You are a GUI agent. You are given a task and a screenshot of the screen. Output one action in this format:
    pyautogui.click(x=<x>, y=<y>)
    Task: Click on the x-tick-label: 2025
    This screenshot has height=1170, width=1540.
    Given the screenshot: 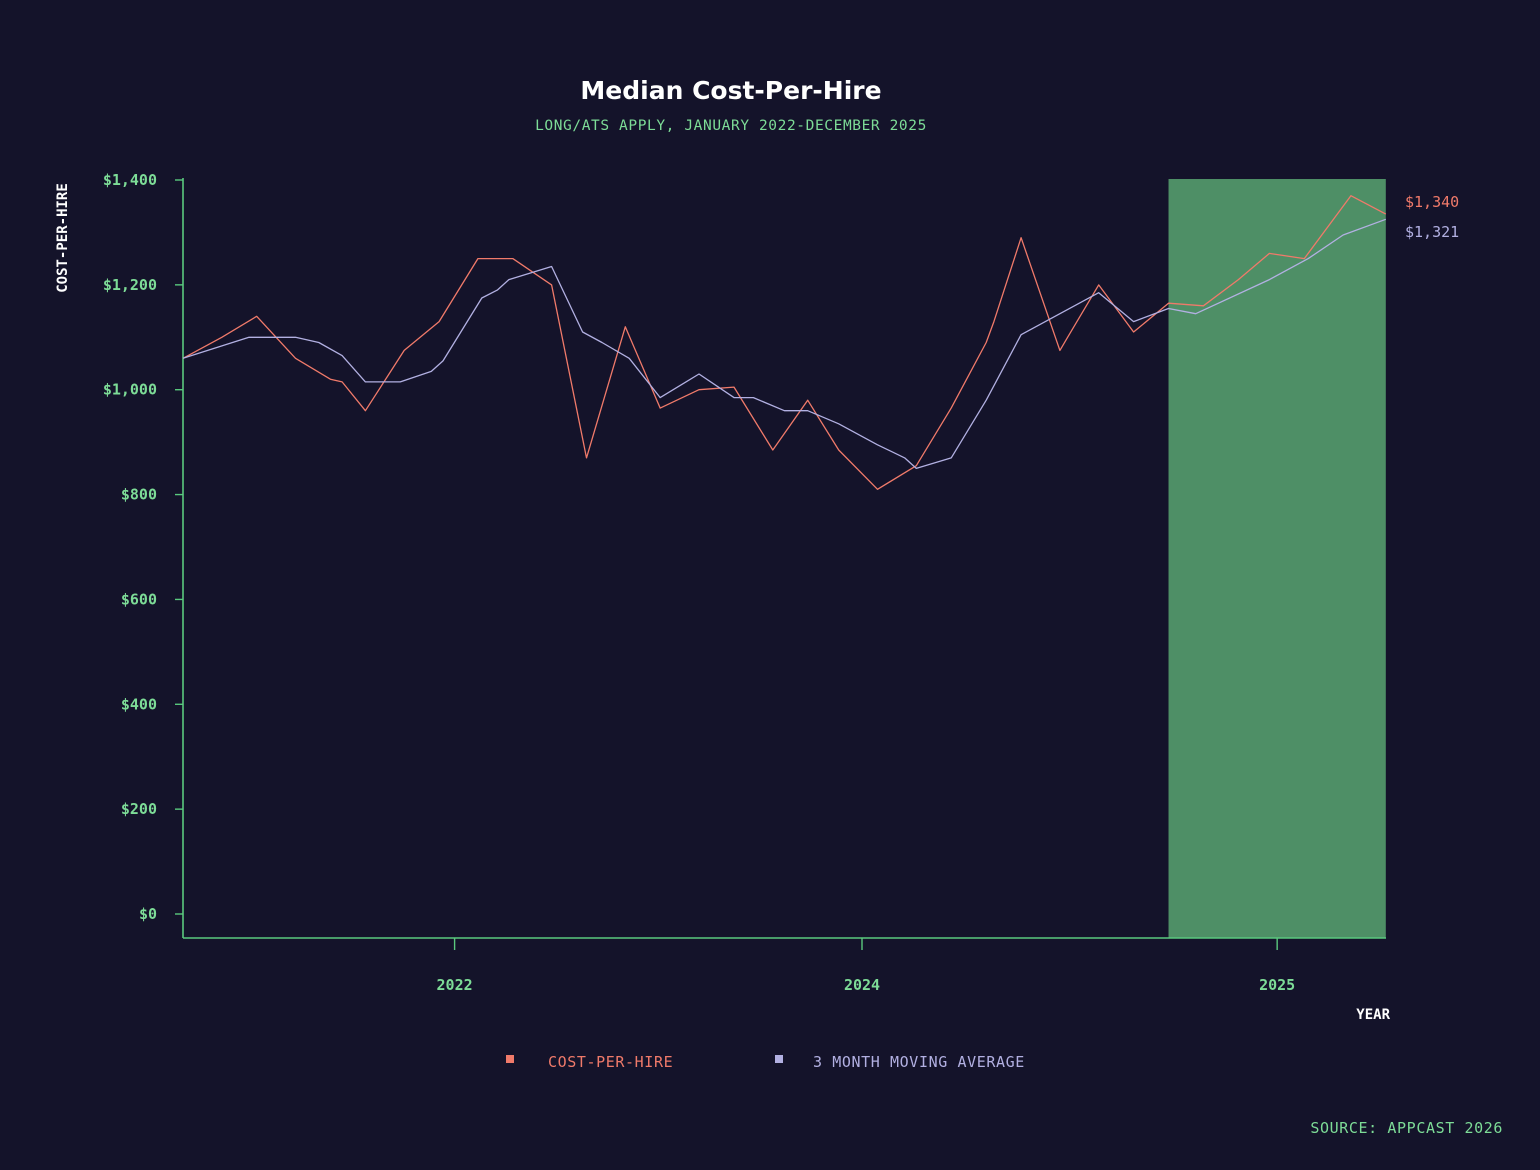 What is the action you would take?
    pyautogui.click(x=1277, y=985)
    